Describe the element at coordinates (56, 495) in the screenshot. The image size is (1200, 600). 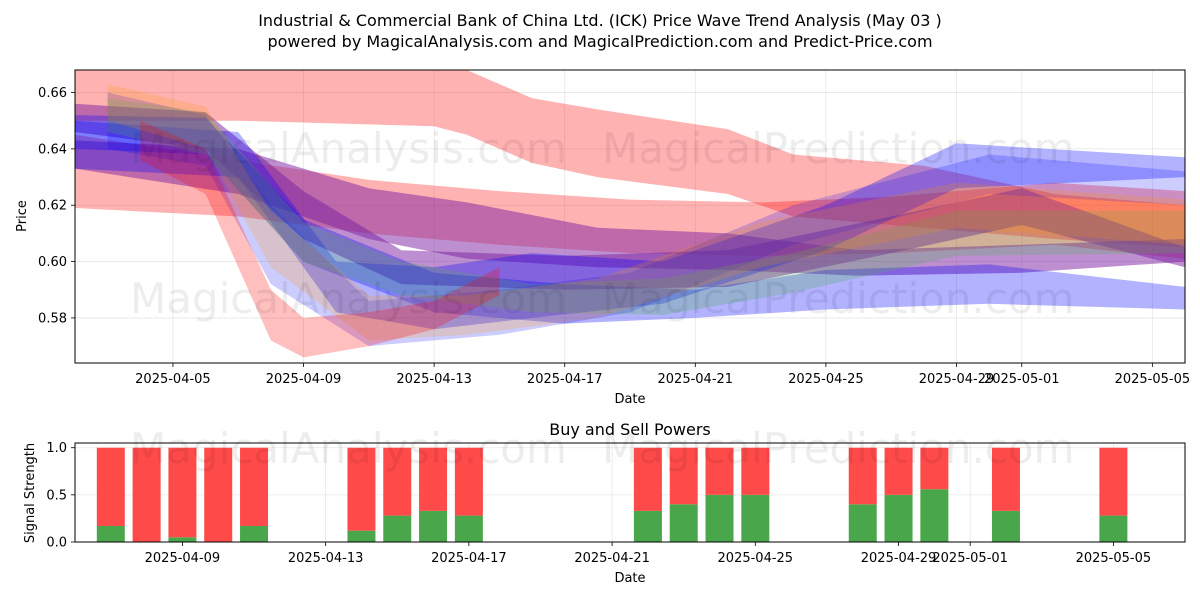
I see `sub-y-tick-label: 0.5` at that location.